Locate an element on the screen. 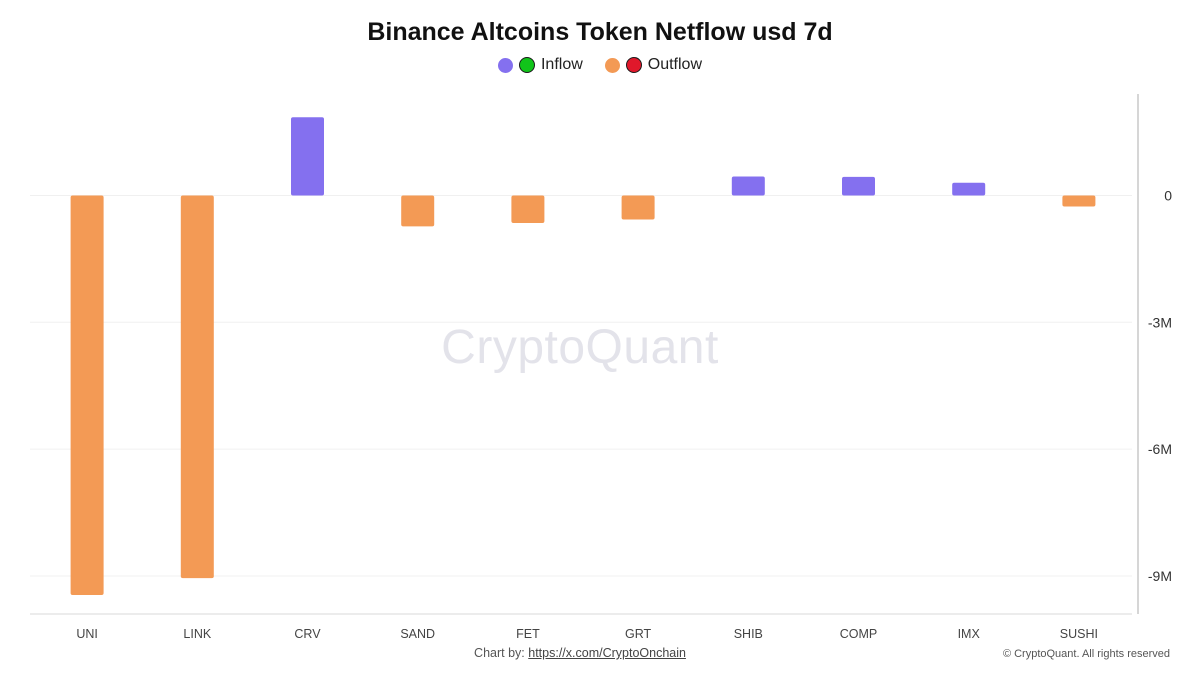 The height and width of the screenshot is (675, 1200). bar-uni is located at coordinates (87, 395).